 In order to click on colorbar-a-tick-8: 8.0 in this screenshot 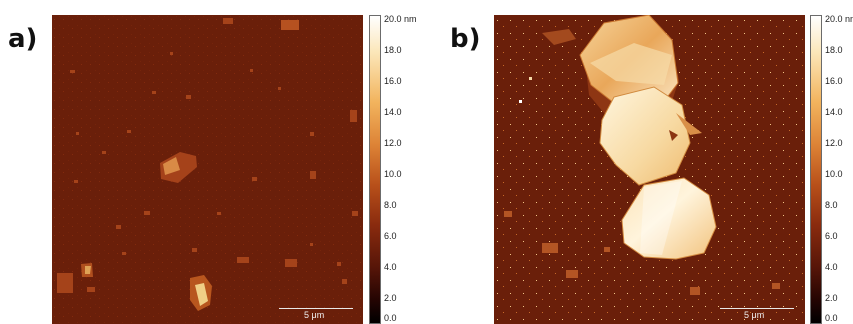, I will do `click(390, 205)`.